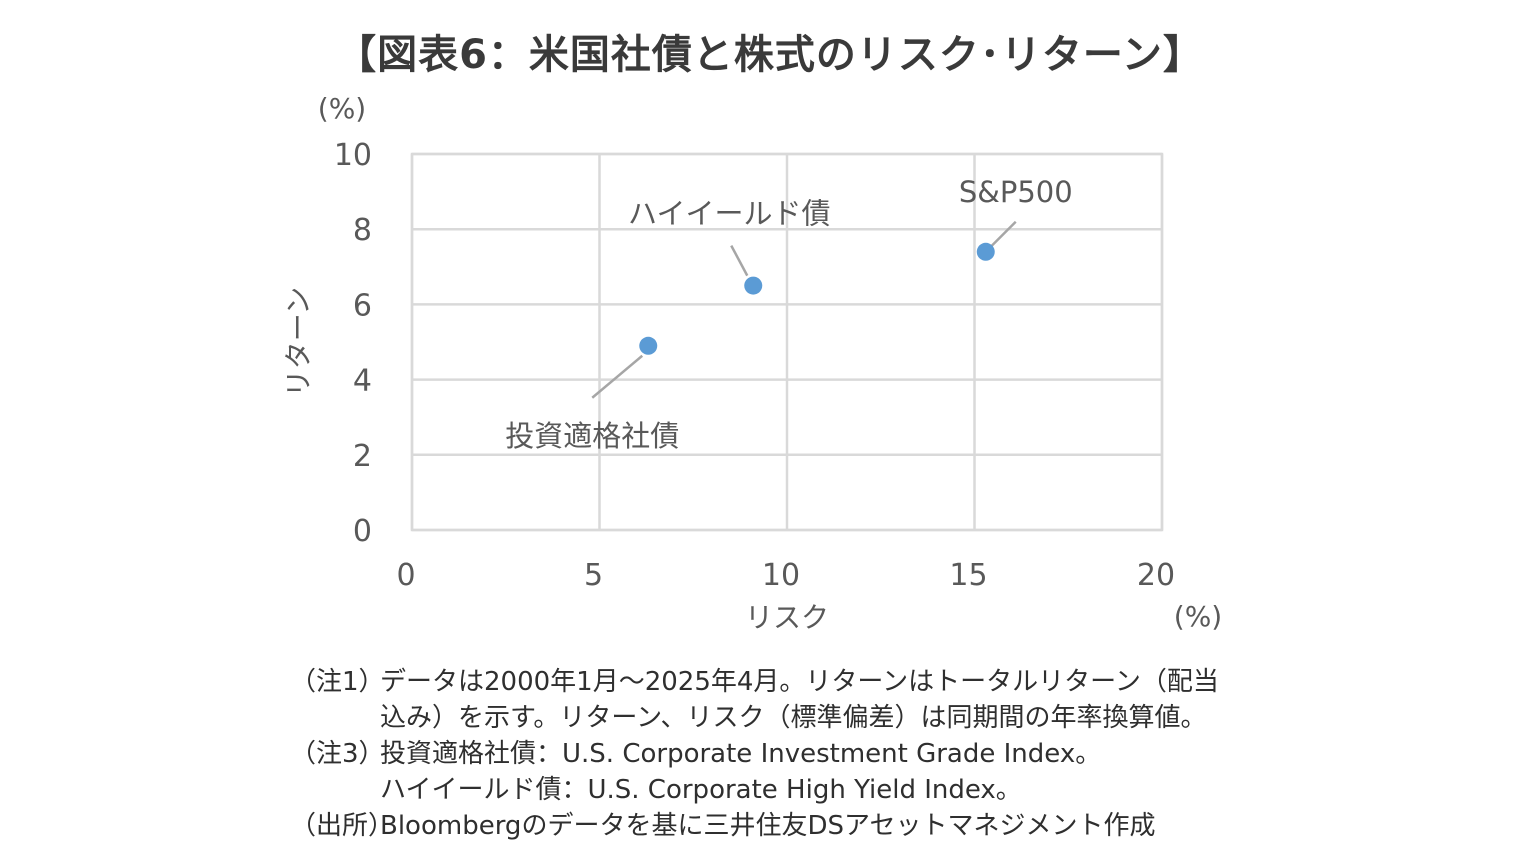 This screenshot has width=1540, height=866. Describe the element at coordinates (337, 682) in the screenshot. I see `note-1-tag: （注1）` at that location.